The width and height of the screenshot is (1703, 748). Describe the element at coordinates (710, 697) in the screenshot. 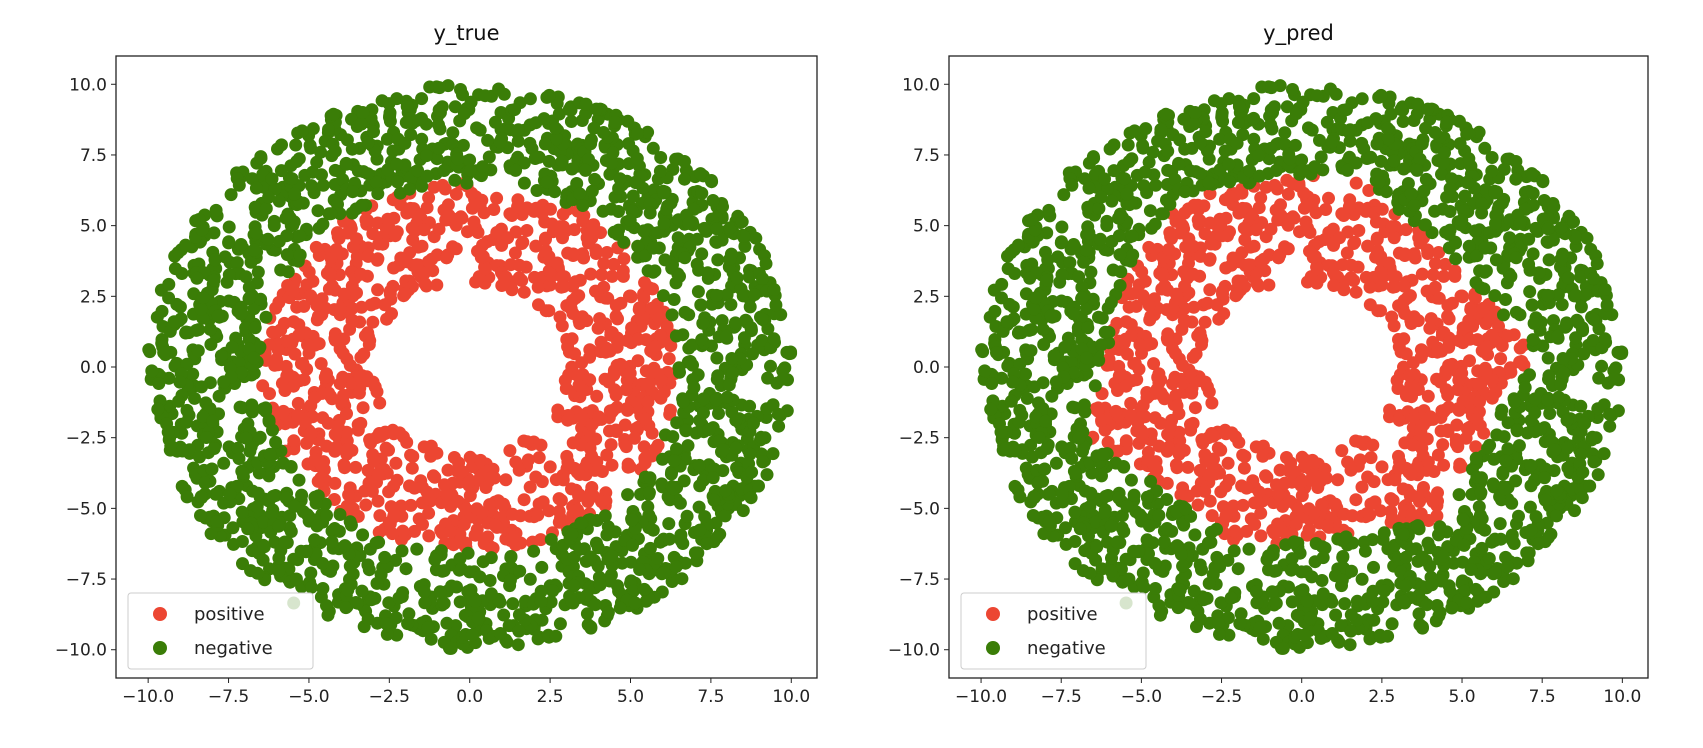

I see `x-tick-label: 7.5` at that location.